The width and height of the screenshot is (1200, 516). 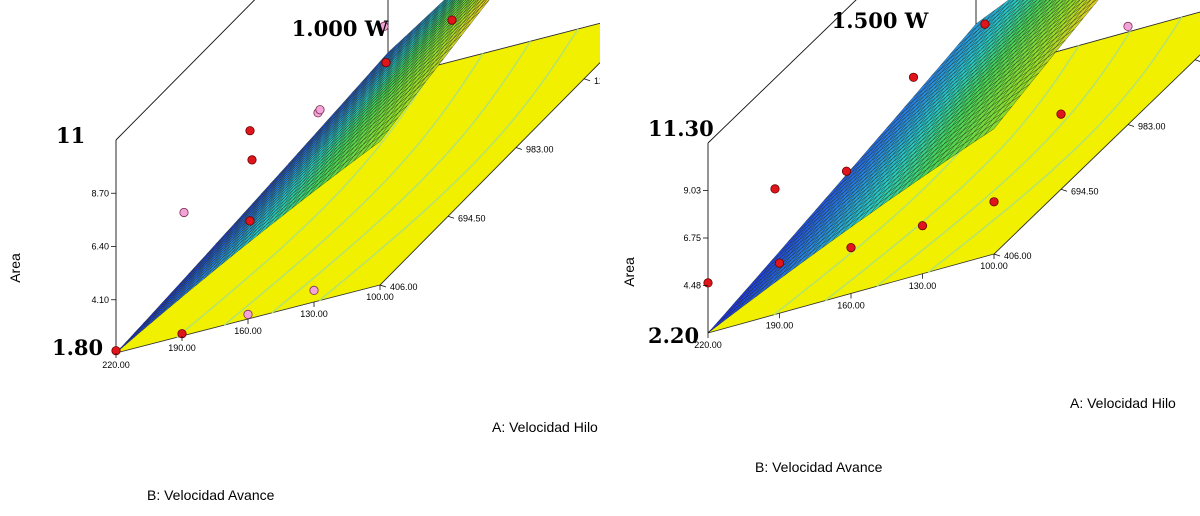 What do you see at coordinates (597, 81) in the screenshot?
I see `x-tick-label: 1271.50` at bounding box center [597, 81].